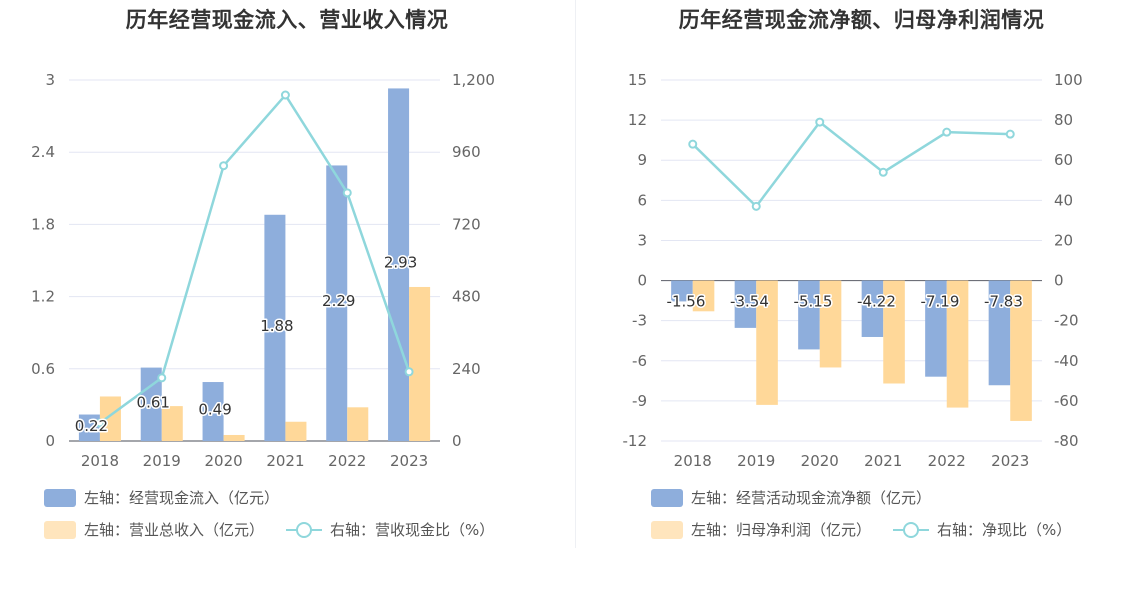  Describe the element at coordinates (466, 297) in the screenshot. I see `y-right-tick-label: 480` at that location.